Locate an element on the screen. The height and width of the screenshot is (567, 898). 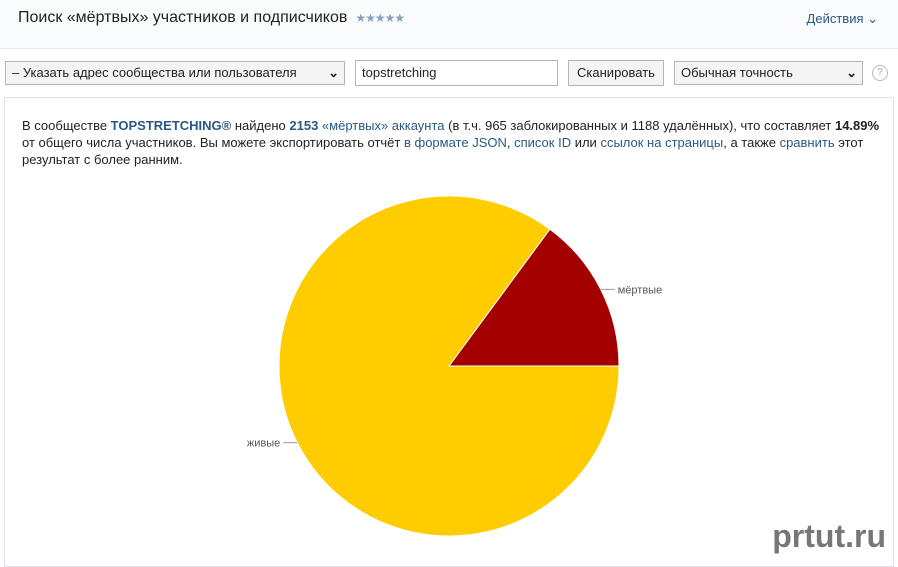
compare-link: сравнить is located at coordinates (807, 142).